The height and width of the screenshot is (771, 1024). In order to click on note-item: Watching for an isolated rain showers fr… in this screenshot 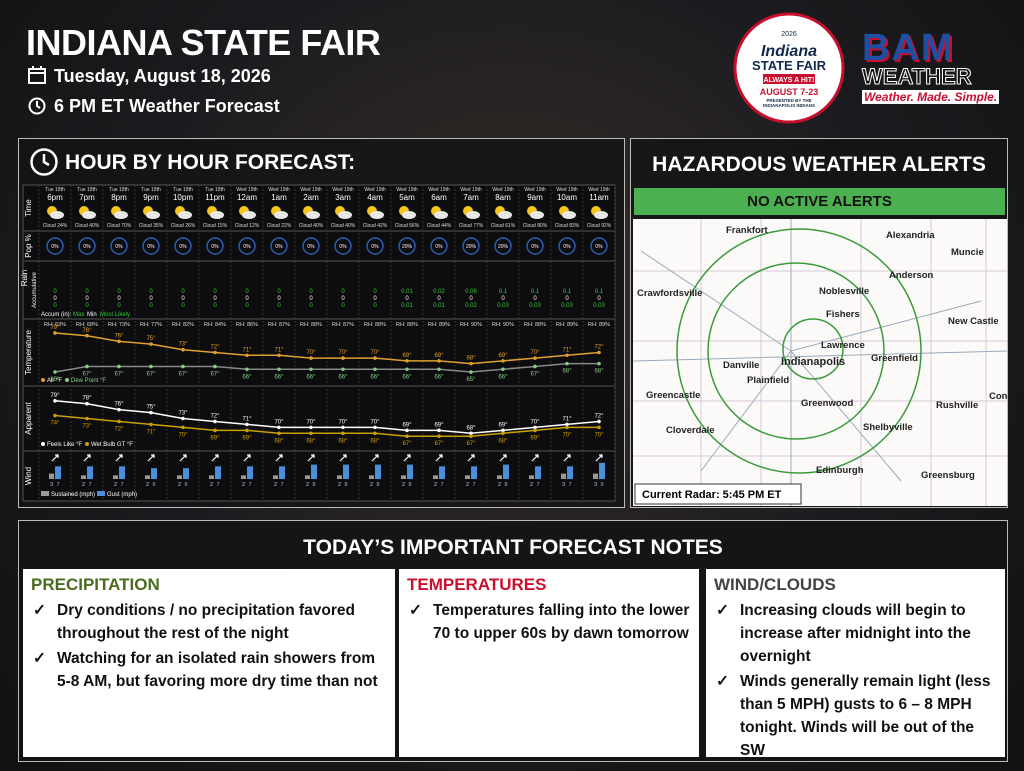, I will do `click(209, 670)`.